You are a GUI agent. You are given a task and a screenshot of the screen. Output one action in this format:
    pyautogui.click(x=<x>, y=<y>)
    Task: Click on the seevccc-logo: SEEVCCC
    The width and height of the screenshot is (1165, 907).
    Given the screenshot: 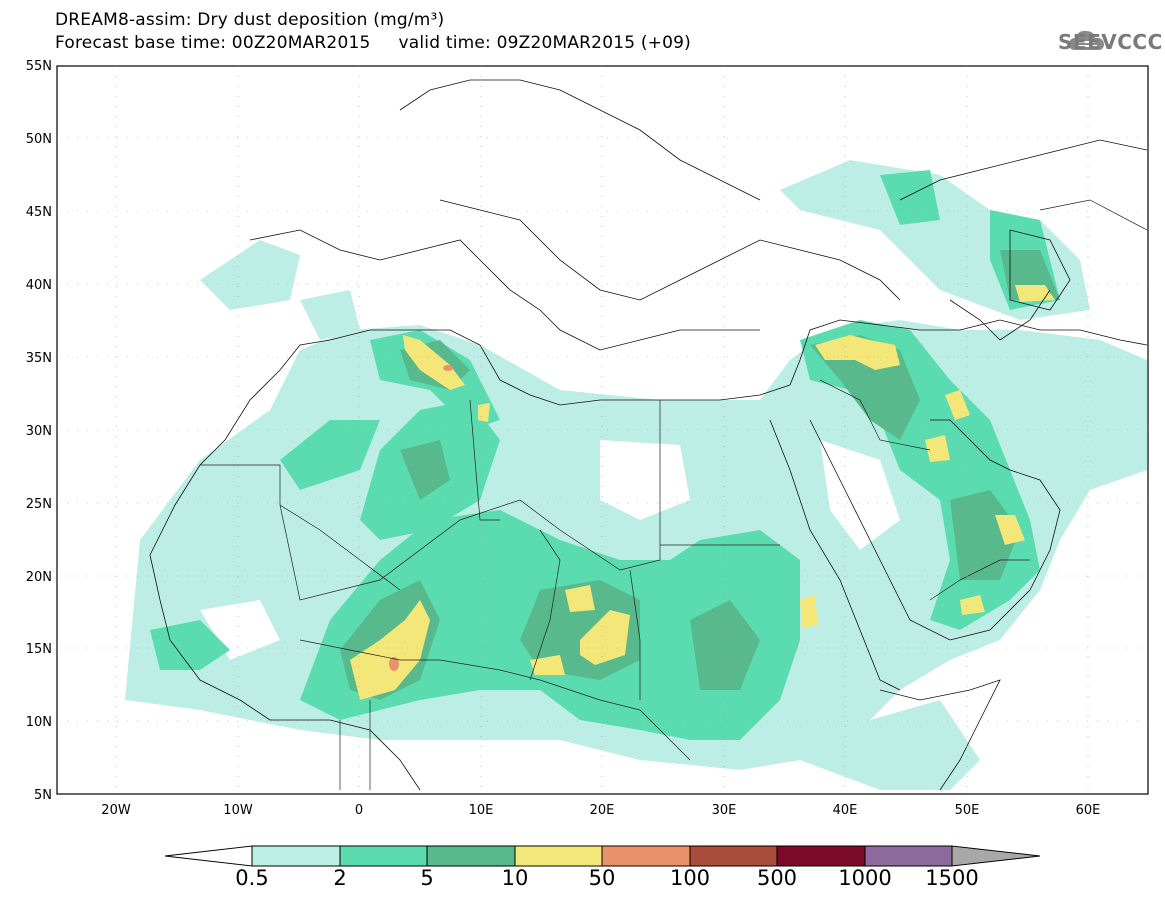 What is the action you would take?
    pyautogui.click(x=1110, y=42)
    